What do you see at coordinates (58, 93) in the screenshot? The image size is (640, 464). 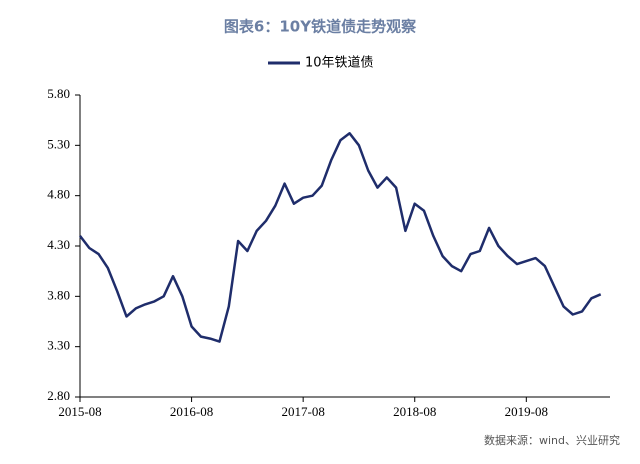 I see `y-tick-label: 5.80` at bounding box center [58, 93].